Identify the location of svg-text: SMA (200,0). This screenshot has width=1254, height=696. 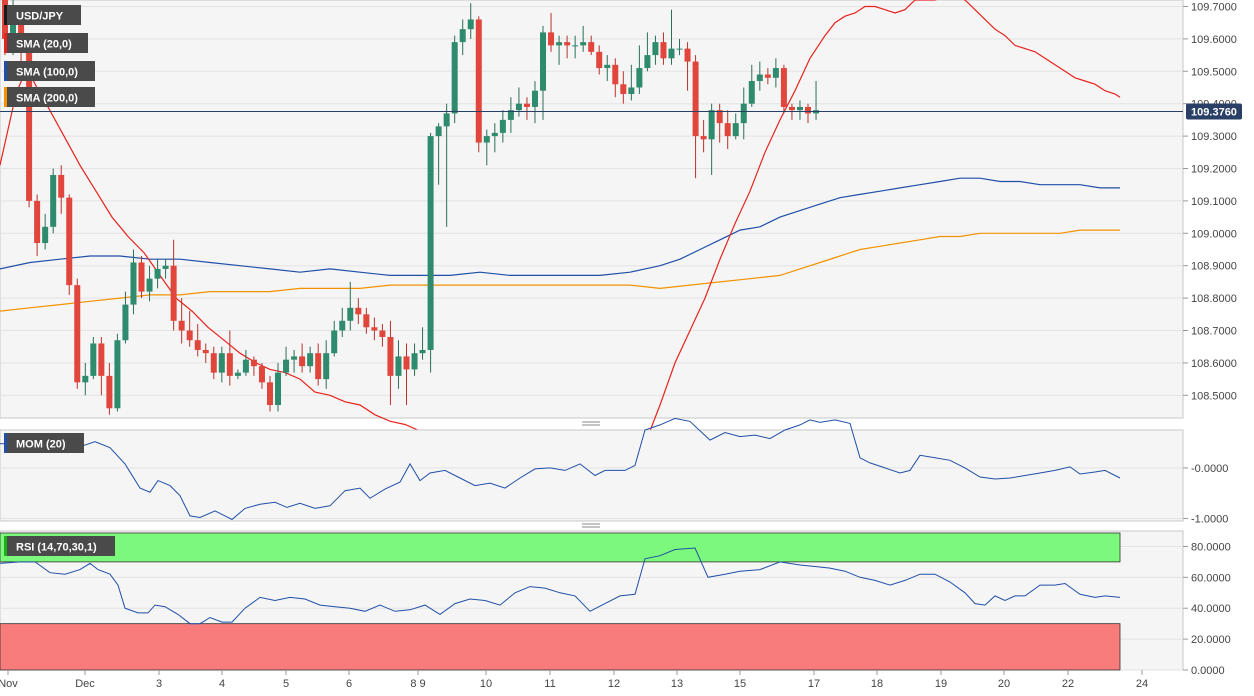
(47, 99).